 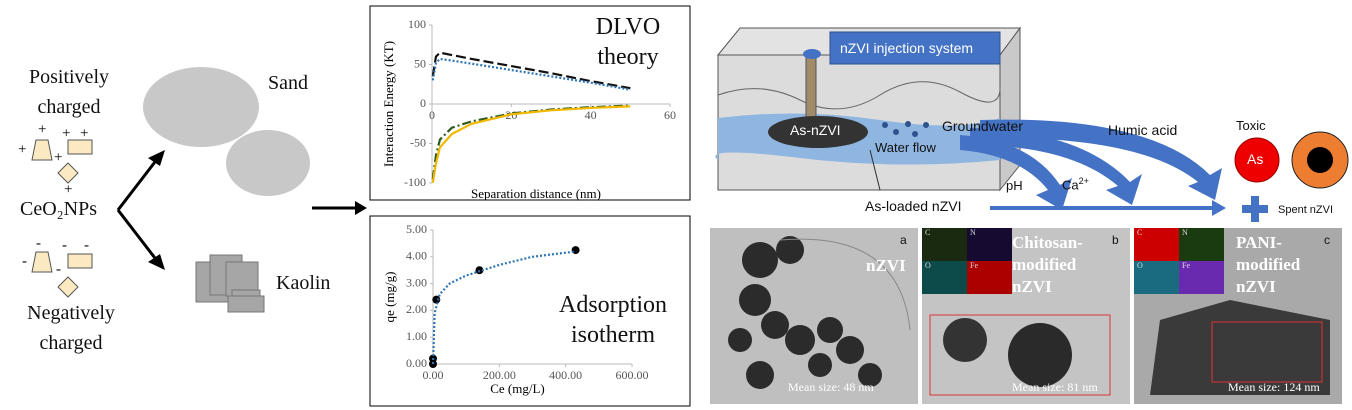 I want to click on y-tick-label: 3.00, so click(x=416, y=282).